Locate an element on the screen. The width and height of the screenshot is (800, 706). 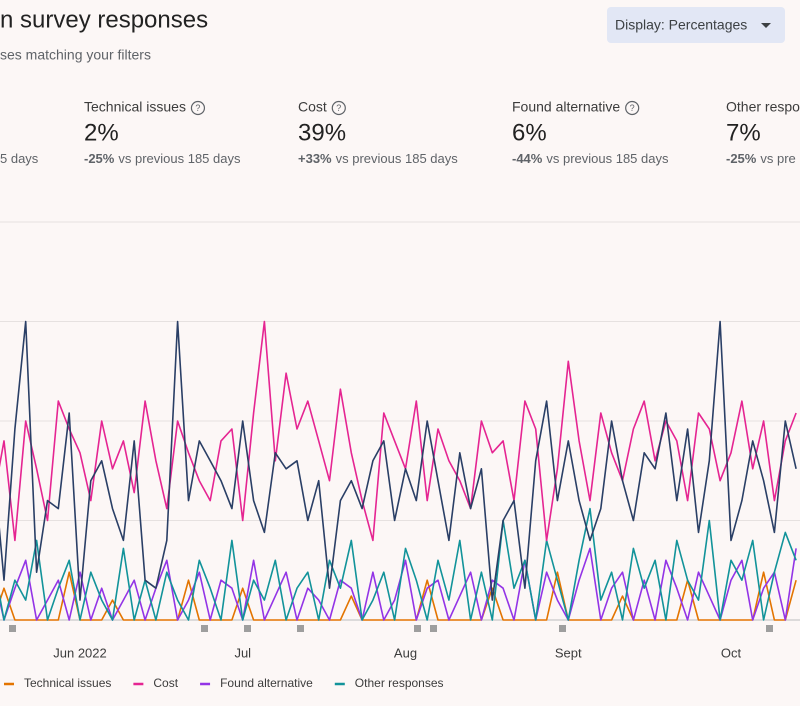
metric-value: 39% is located at coordinates (322, 132).